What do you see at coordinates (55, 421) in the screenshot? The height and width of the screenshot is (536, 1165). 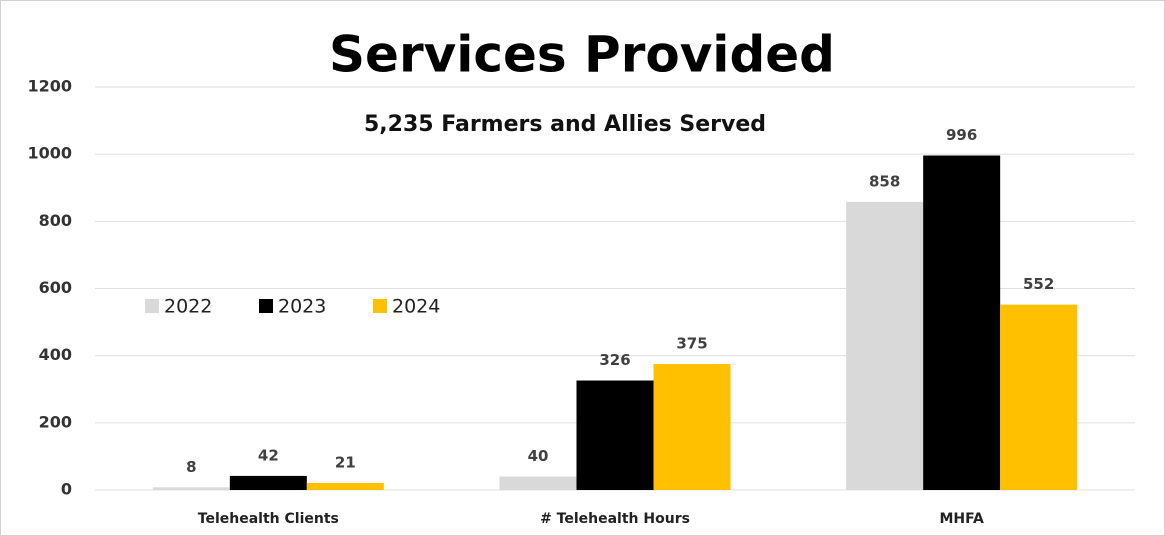 I see `y-tick-label: 200` at bounding box center [55, 421].